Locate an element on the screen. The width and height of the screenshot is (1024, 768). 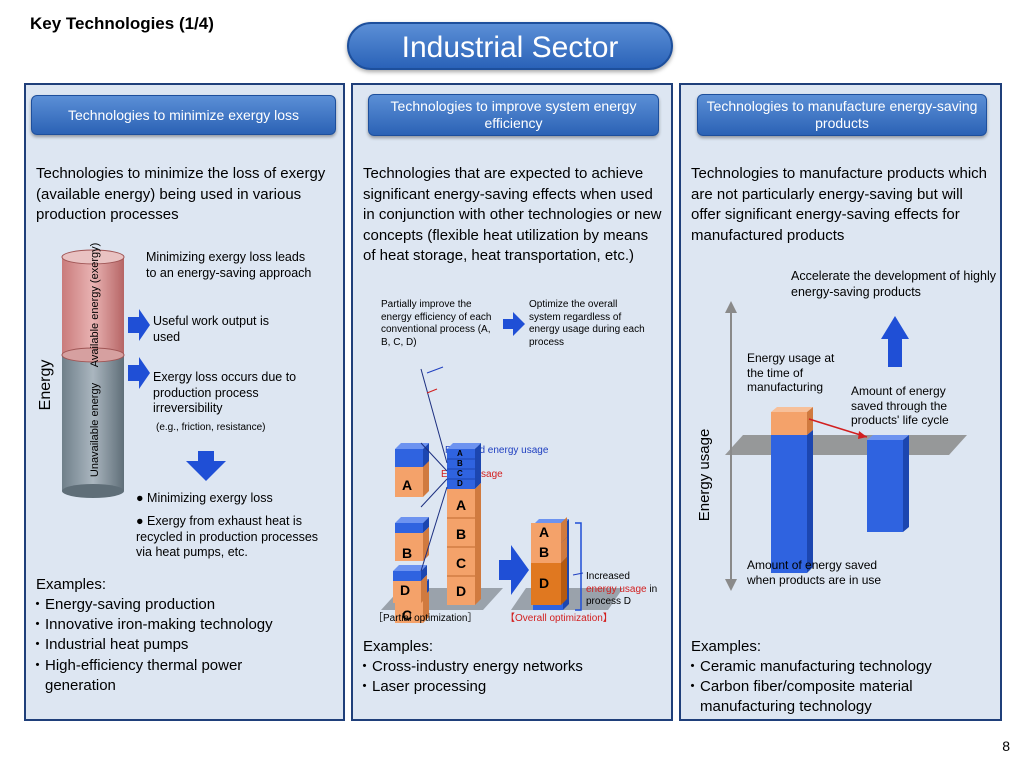
block-letter-b: B is located at coordinates (407, 553).